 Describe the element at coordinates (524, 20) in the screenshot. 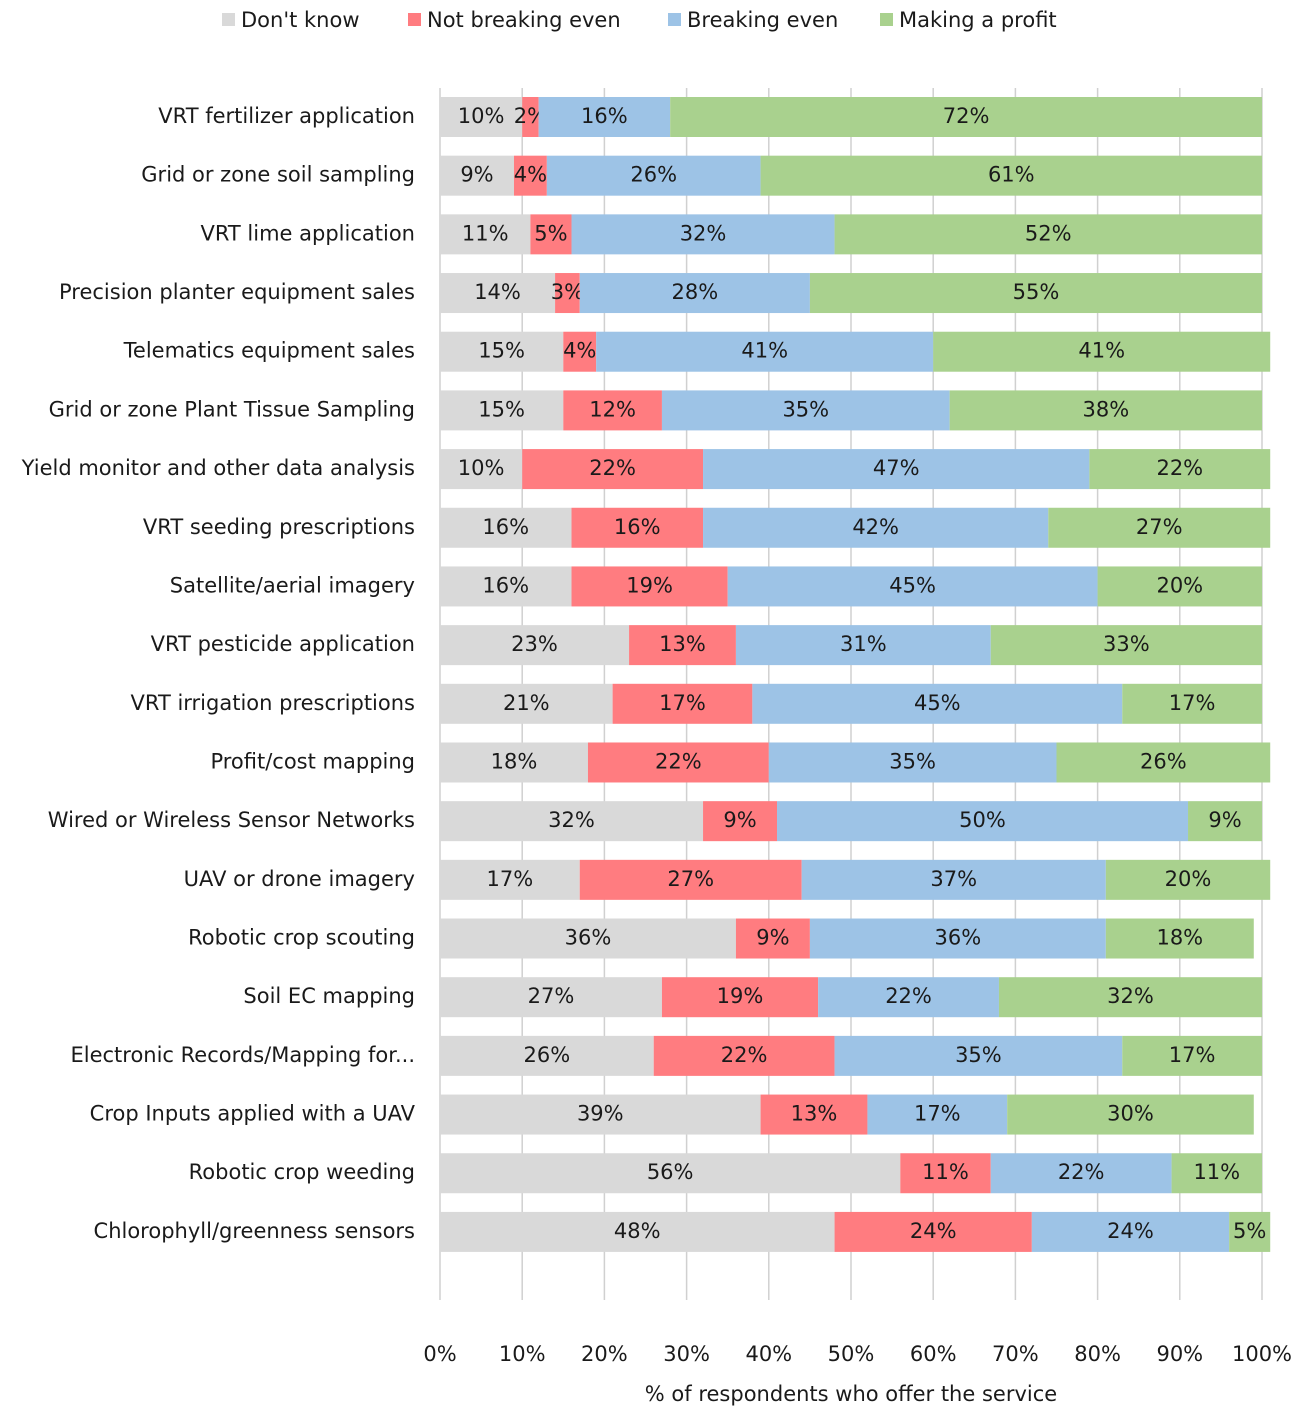

I see `legend-label: Not breaking even` at that location.